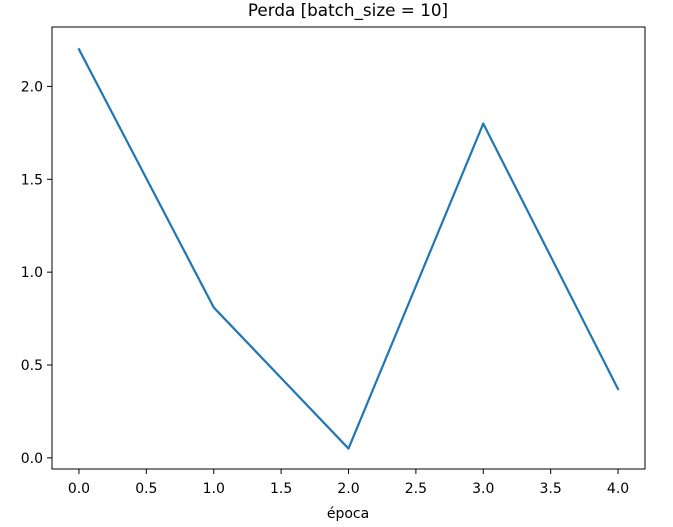 The width and height of the screenshot is (673, 527). What do you see at coordinates (79, 489) in the screenshot?
I see `x-tick-label: 0.0` at bounding box center [79, 489].